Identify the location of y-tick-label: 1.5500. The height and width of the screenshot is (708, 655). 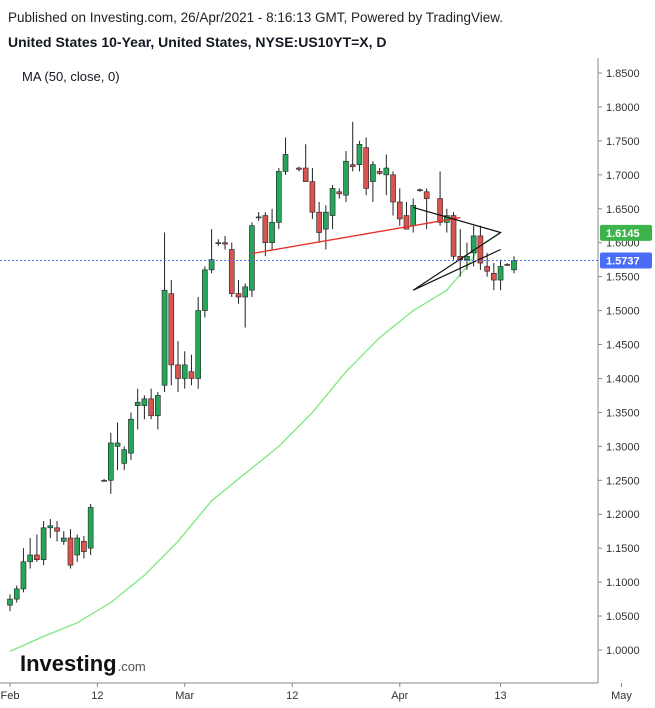
(623, 278).